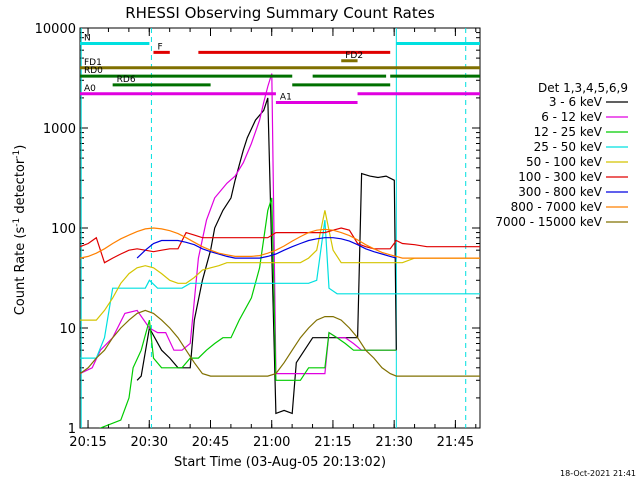  What do you see at coordinates (332, 442) in the screenshot?
I see `x-tick-label: 21:15` at bounding box center [332, 442].